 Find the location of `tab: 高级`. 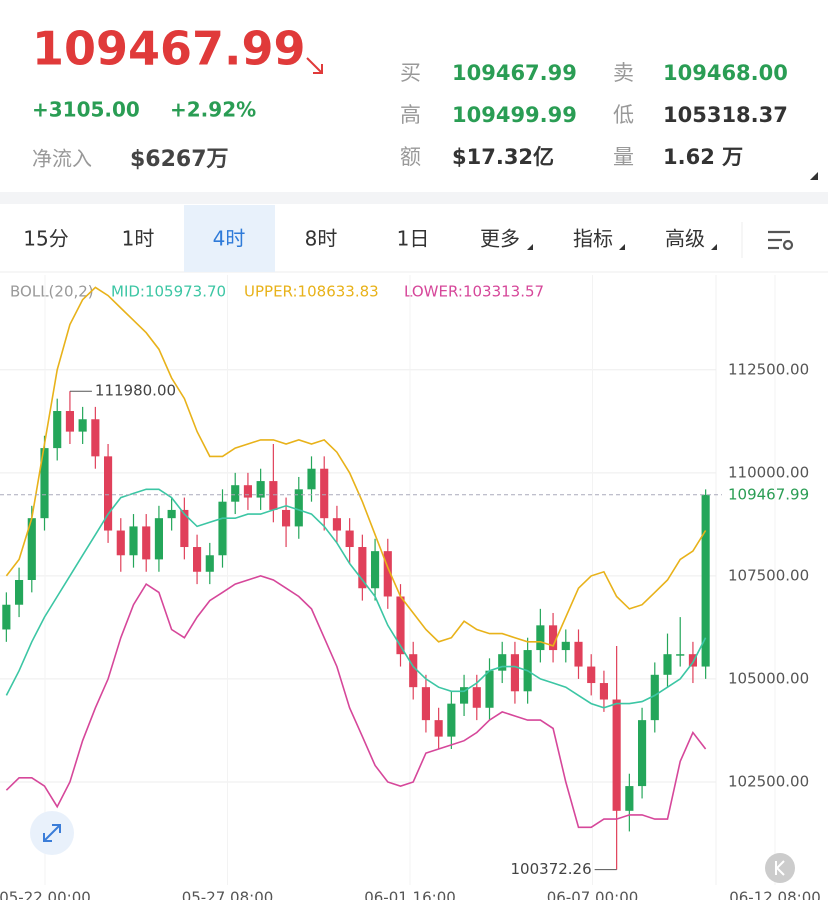

tab: 高级 is located at coordinates (685, 239).